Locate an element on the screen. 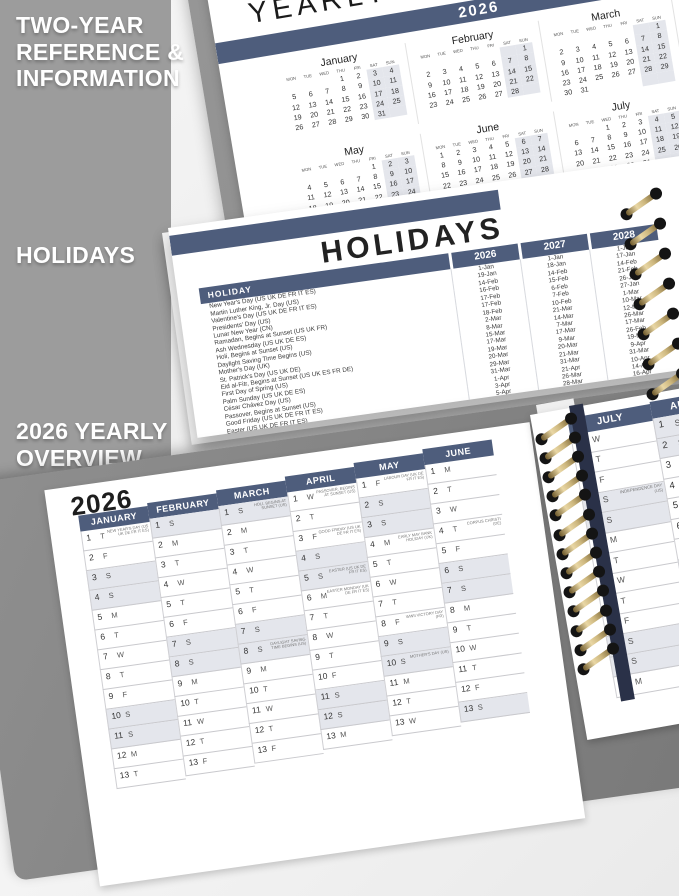 This screenshot has height=896, width=679. mini-day-cell: 28 is located at coordinates (332, 121).